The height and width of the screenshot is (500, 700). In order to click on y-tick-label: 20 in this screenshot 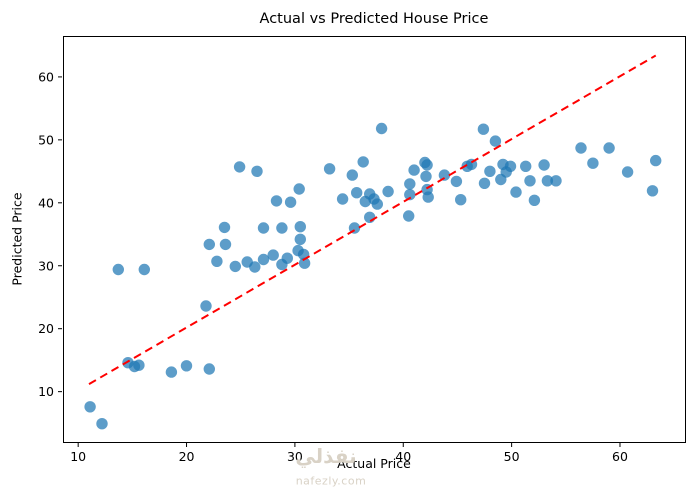, I will do `click(46, 328)`.